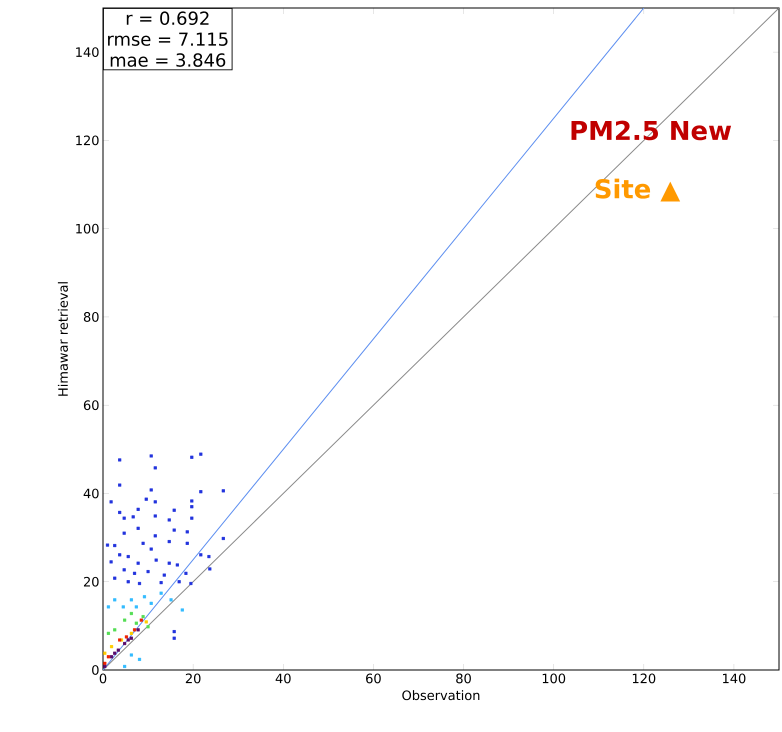 Image resolution: width=782 pixels, height=732 pixels. Describe the element at coordinates (91, 581) in the screenshot. I see `y-tick-label: 20` at that location.